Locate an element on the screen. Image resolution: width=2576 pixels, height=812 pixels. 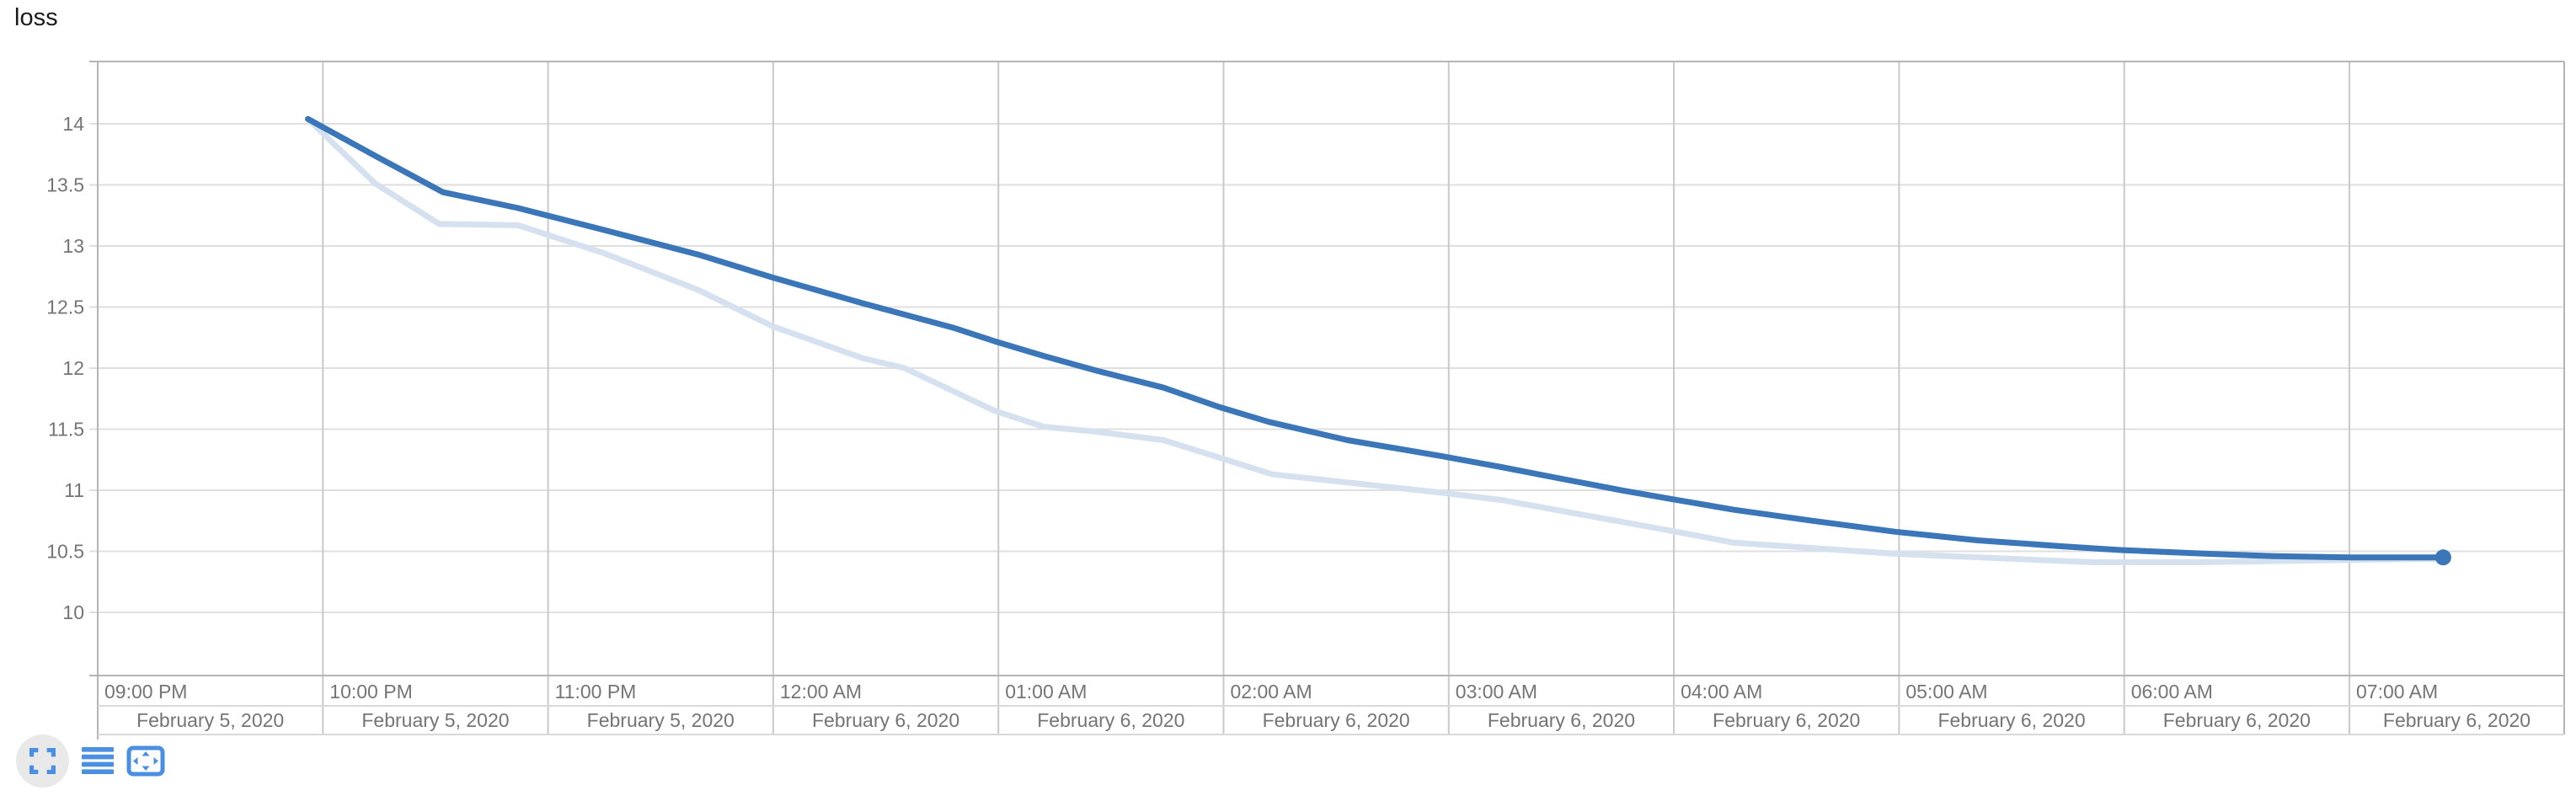
y-tick-label: 10 is located at coordinates (73, 612).